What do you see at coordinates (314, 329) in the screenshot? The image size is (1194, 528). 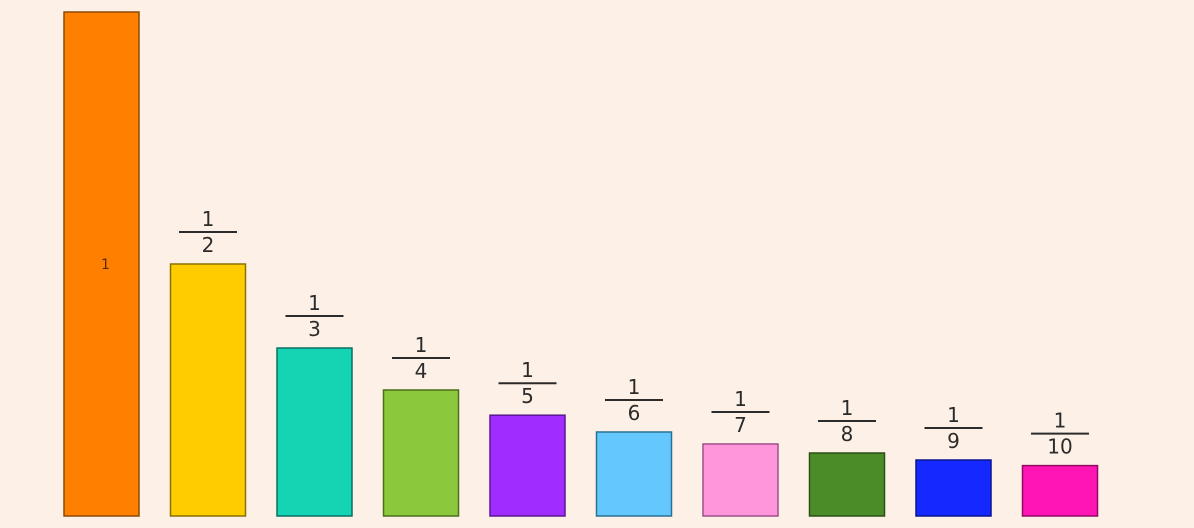 I see `fraction-denominator: 3` at bounding box center [314, 329].